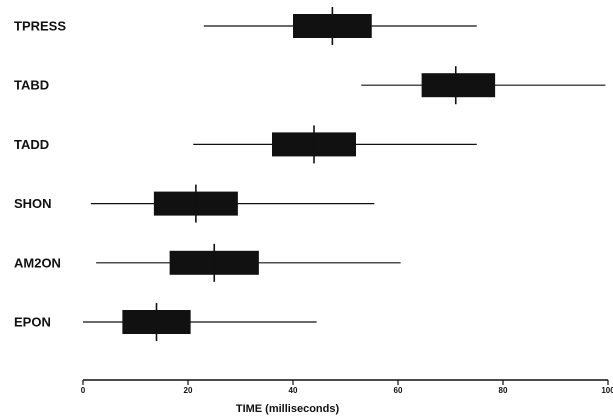 The width and height of the screenshot is (613, 419). Describe the element at coordinates (37, 262) in the screenshot. I see `category-label-am2on: AM2ON` at that location.